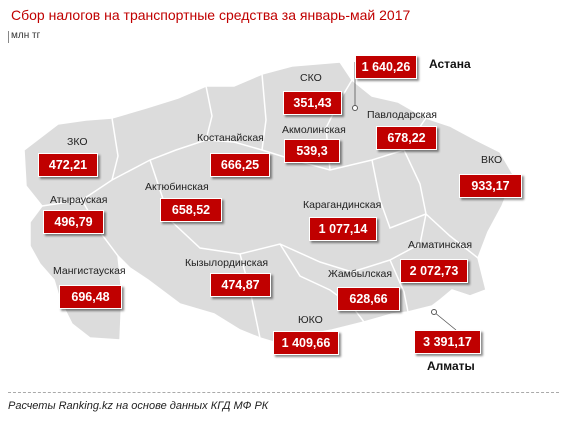 The height and width of the screenshot is (431, 567). I want to click on region-value-kyzylorda: 474,87, so click(240, 285).